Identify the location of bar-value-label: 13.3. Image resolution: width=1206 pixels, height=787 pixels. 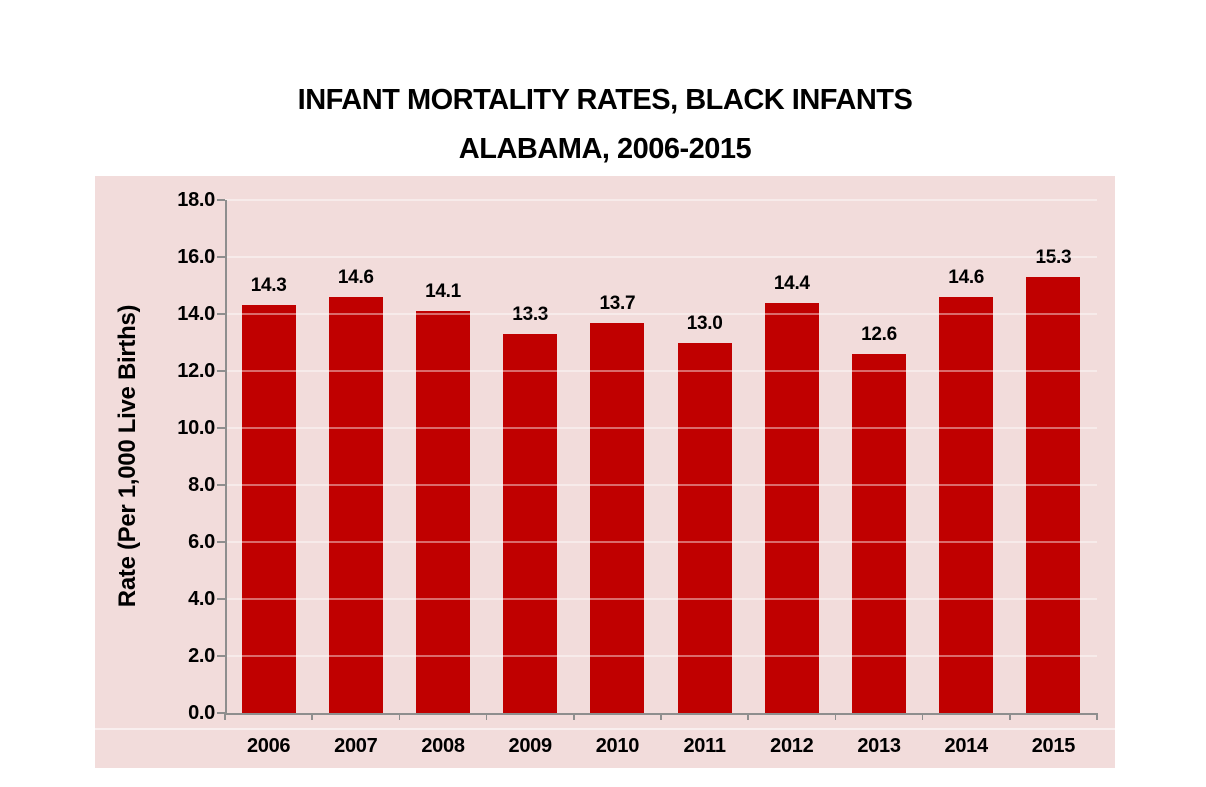
(530, 314).